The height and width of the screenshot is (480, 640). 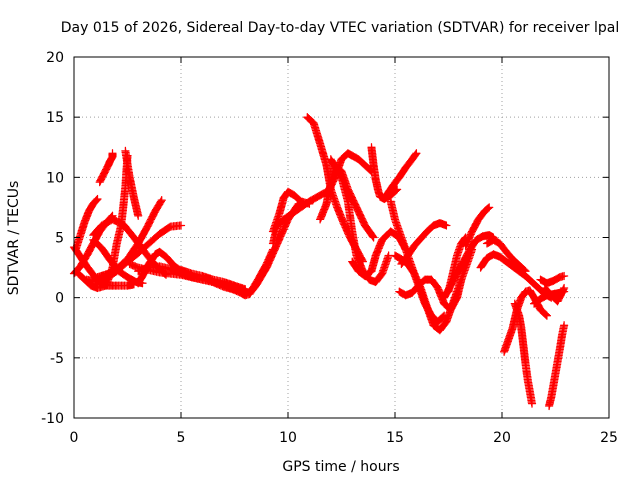 What do you see at coordinates (609, 438) in the screenshot?
I see `x-tick-label: 25` at bounding box center [609, 438].